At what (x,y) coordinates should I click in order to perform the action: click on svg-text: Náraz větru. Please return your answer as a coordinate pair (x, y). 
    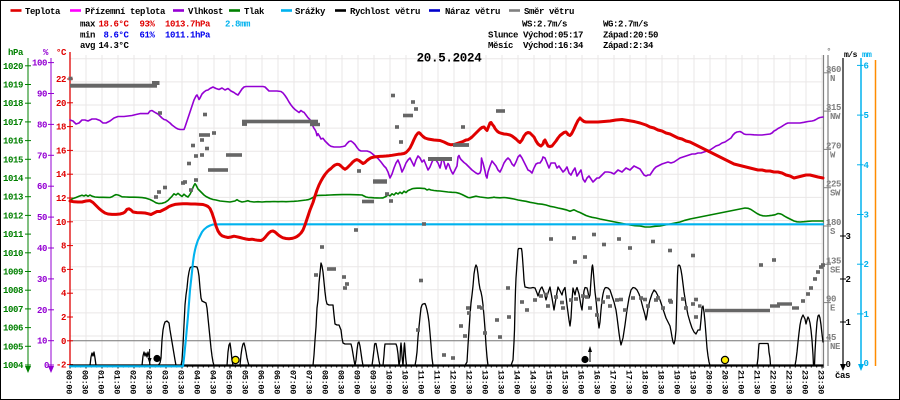
    Looking at the image, I should click on (472, 12).